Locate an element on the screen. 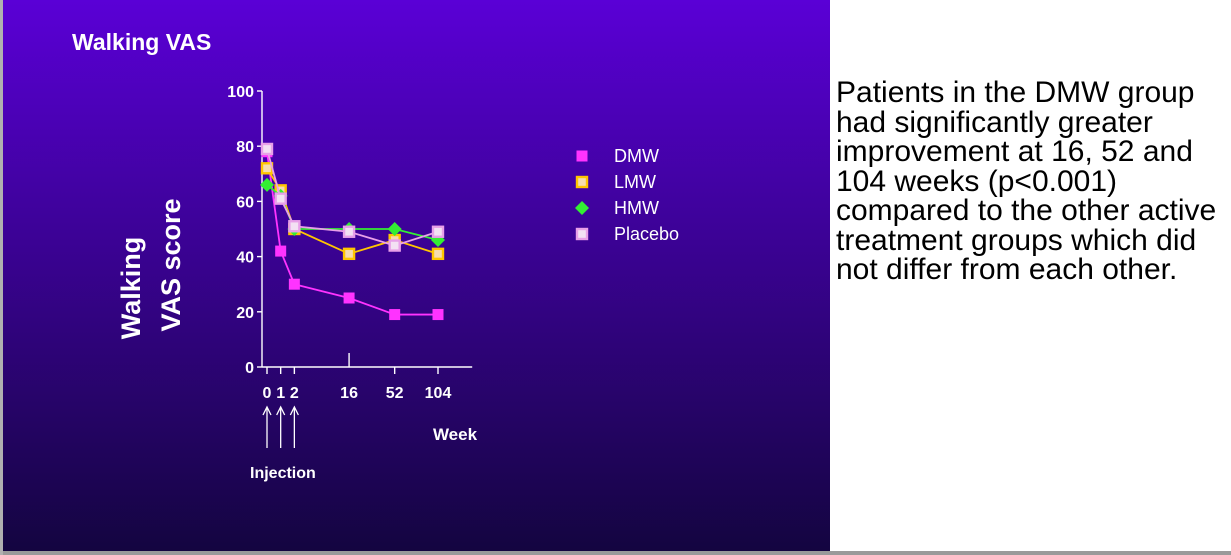  series-line-placebo is located at coordinates (352, 197).